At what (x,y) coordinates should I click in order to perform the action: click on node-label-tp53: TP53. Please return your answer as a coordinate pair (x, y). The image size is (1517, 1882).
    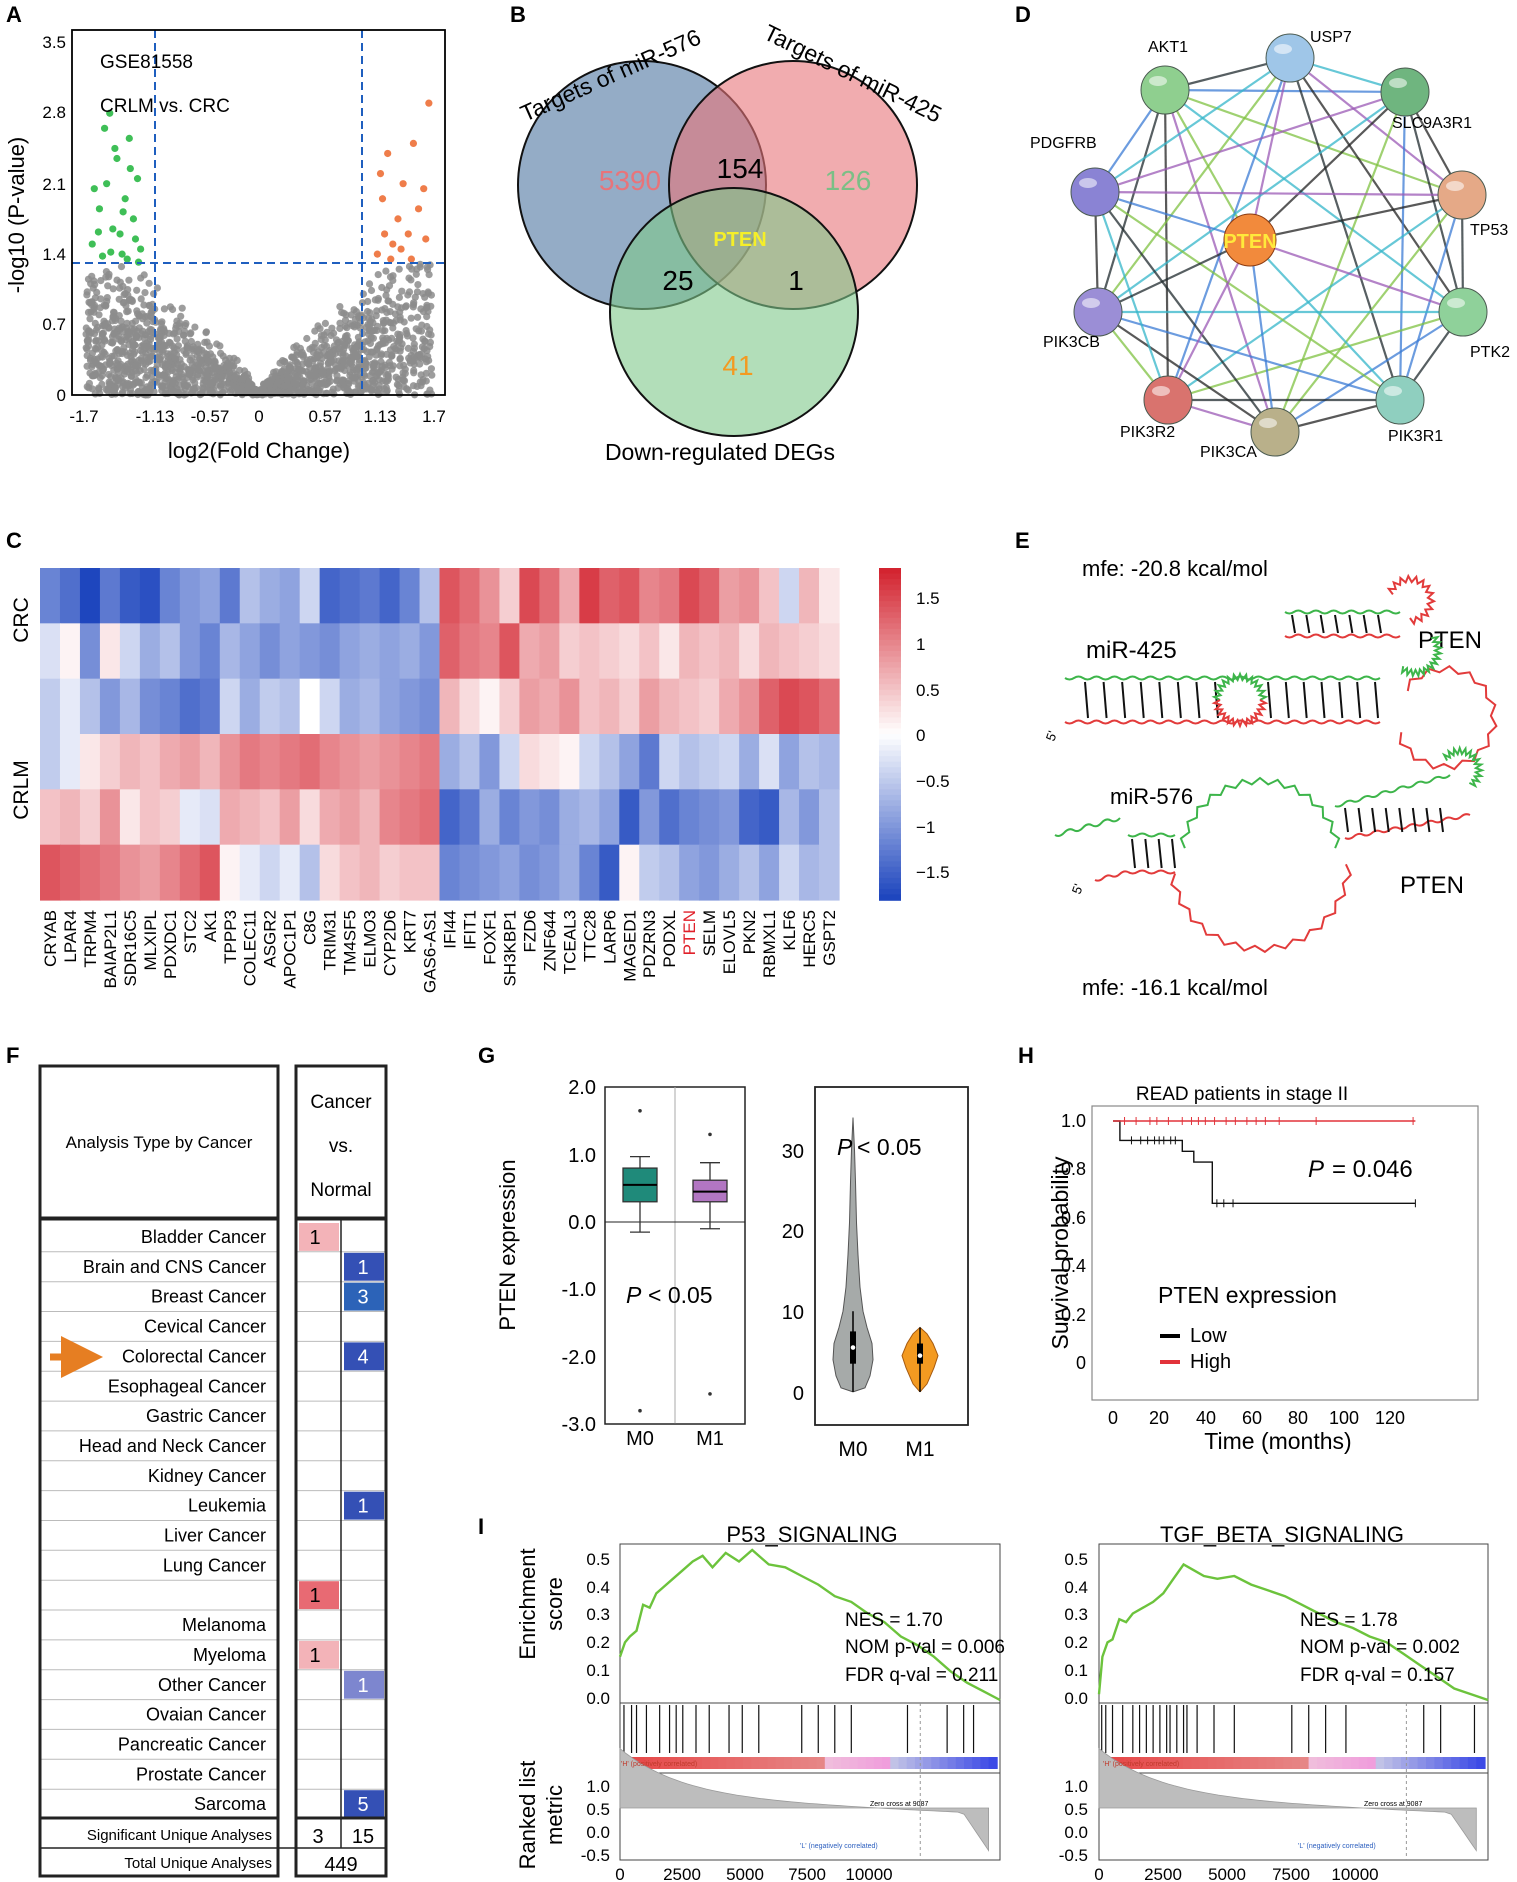
    Looking at the image, I should click on (1489, 230).